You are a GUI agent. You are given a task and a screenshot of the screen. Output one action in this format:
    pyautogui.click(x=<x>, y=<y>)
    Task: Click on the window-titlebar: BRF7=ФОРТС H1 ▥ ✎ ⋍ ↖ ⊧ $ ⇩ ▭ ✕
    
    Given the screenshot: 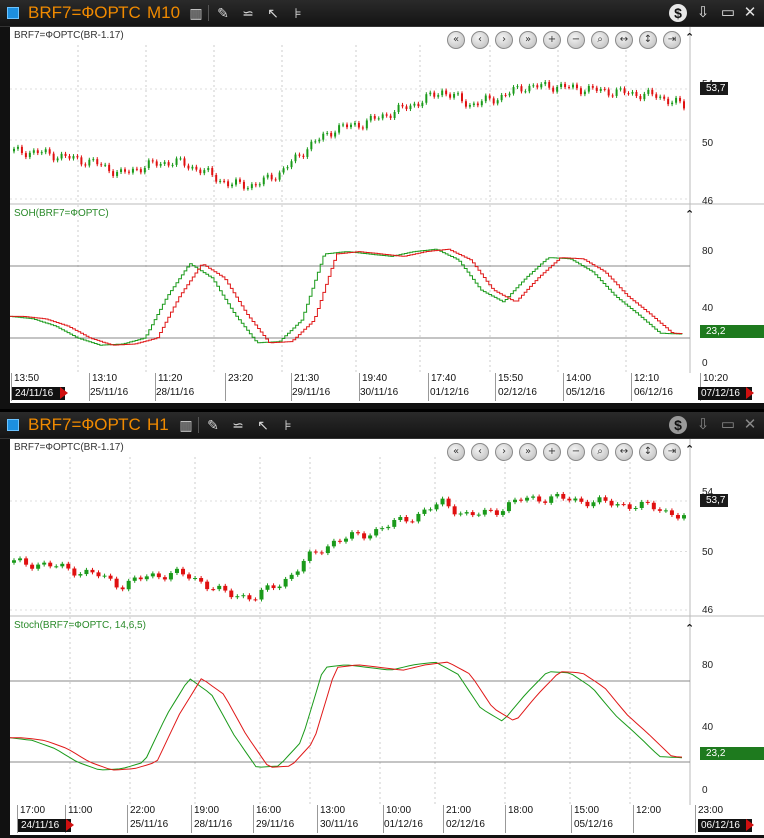 What is the action you would take?
    pyautogui.click(x=382, y=425)
    